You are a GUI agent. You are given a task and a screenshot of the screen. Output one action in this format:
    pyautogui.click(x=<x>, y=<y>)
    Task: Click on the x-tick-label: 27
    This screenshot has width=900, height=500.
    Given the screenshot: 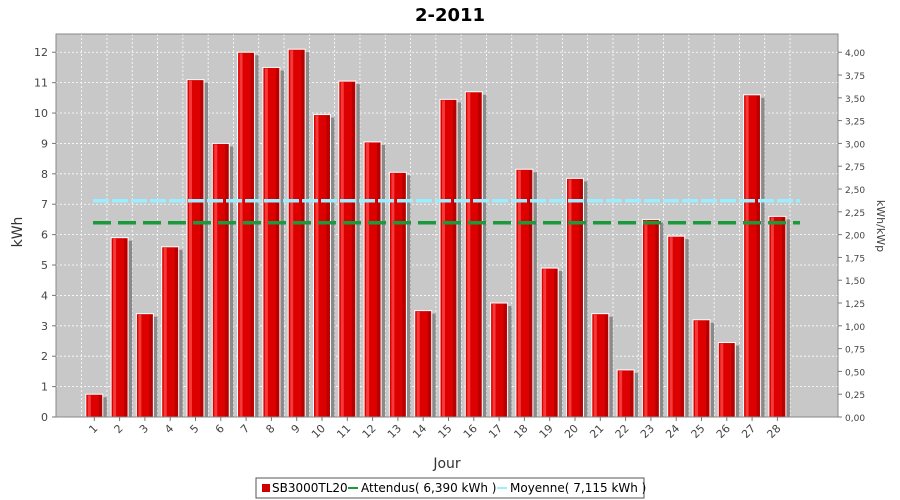 What is the action you would take?
    pyautogui.click(x=748, y=431)
    